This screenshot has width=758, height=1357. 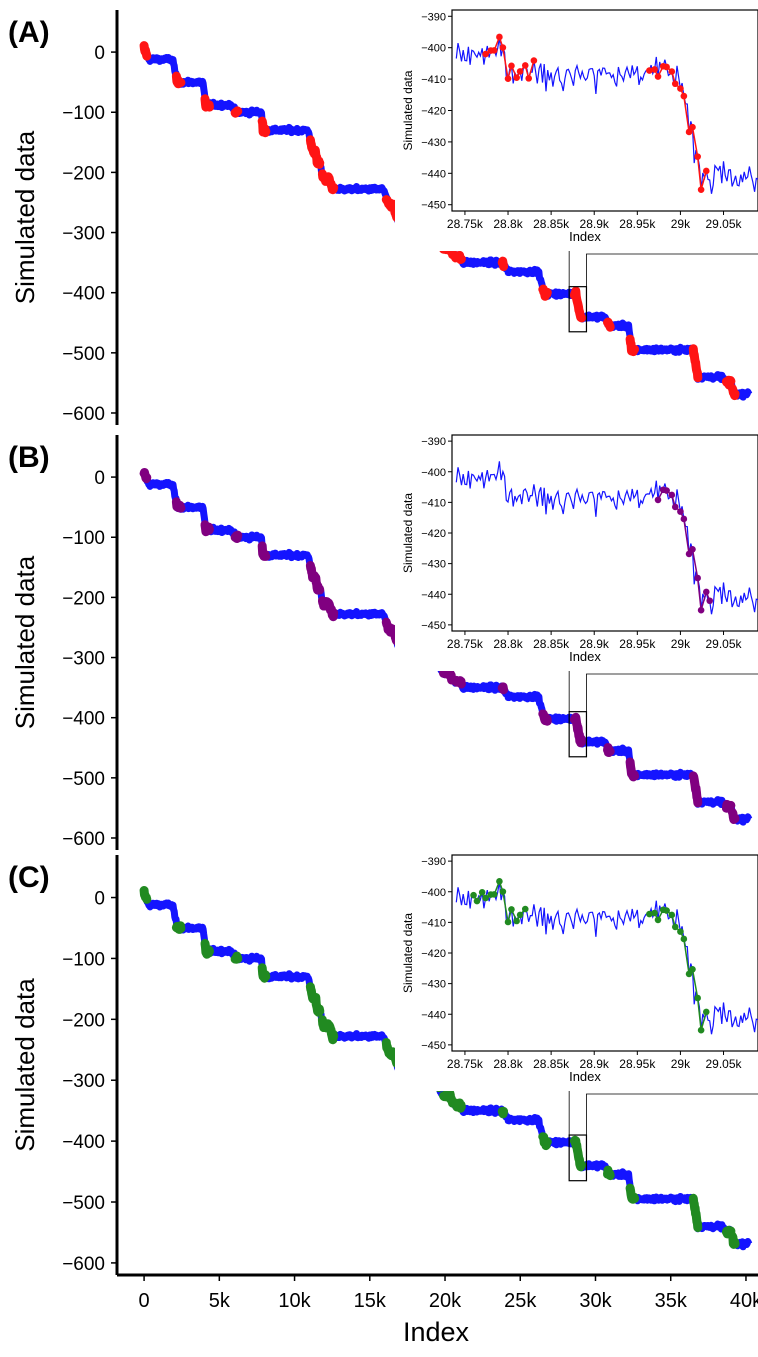 What do you see at coordinates (83, 1020) in the screenshot?
I see `y-tick-label: −200` at bounding box center [83, 1020].